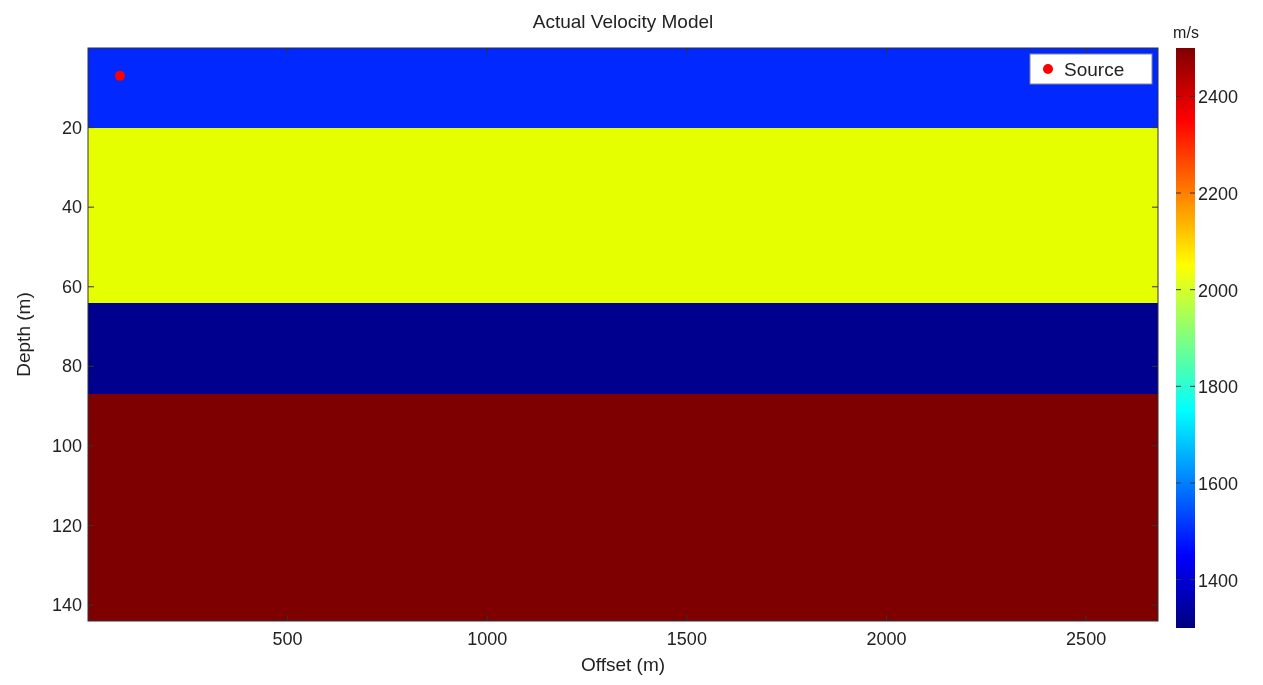  I want to click on color-bar-label: 1800, so click(1218, 387).